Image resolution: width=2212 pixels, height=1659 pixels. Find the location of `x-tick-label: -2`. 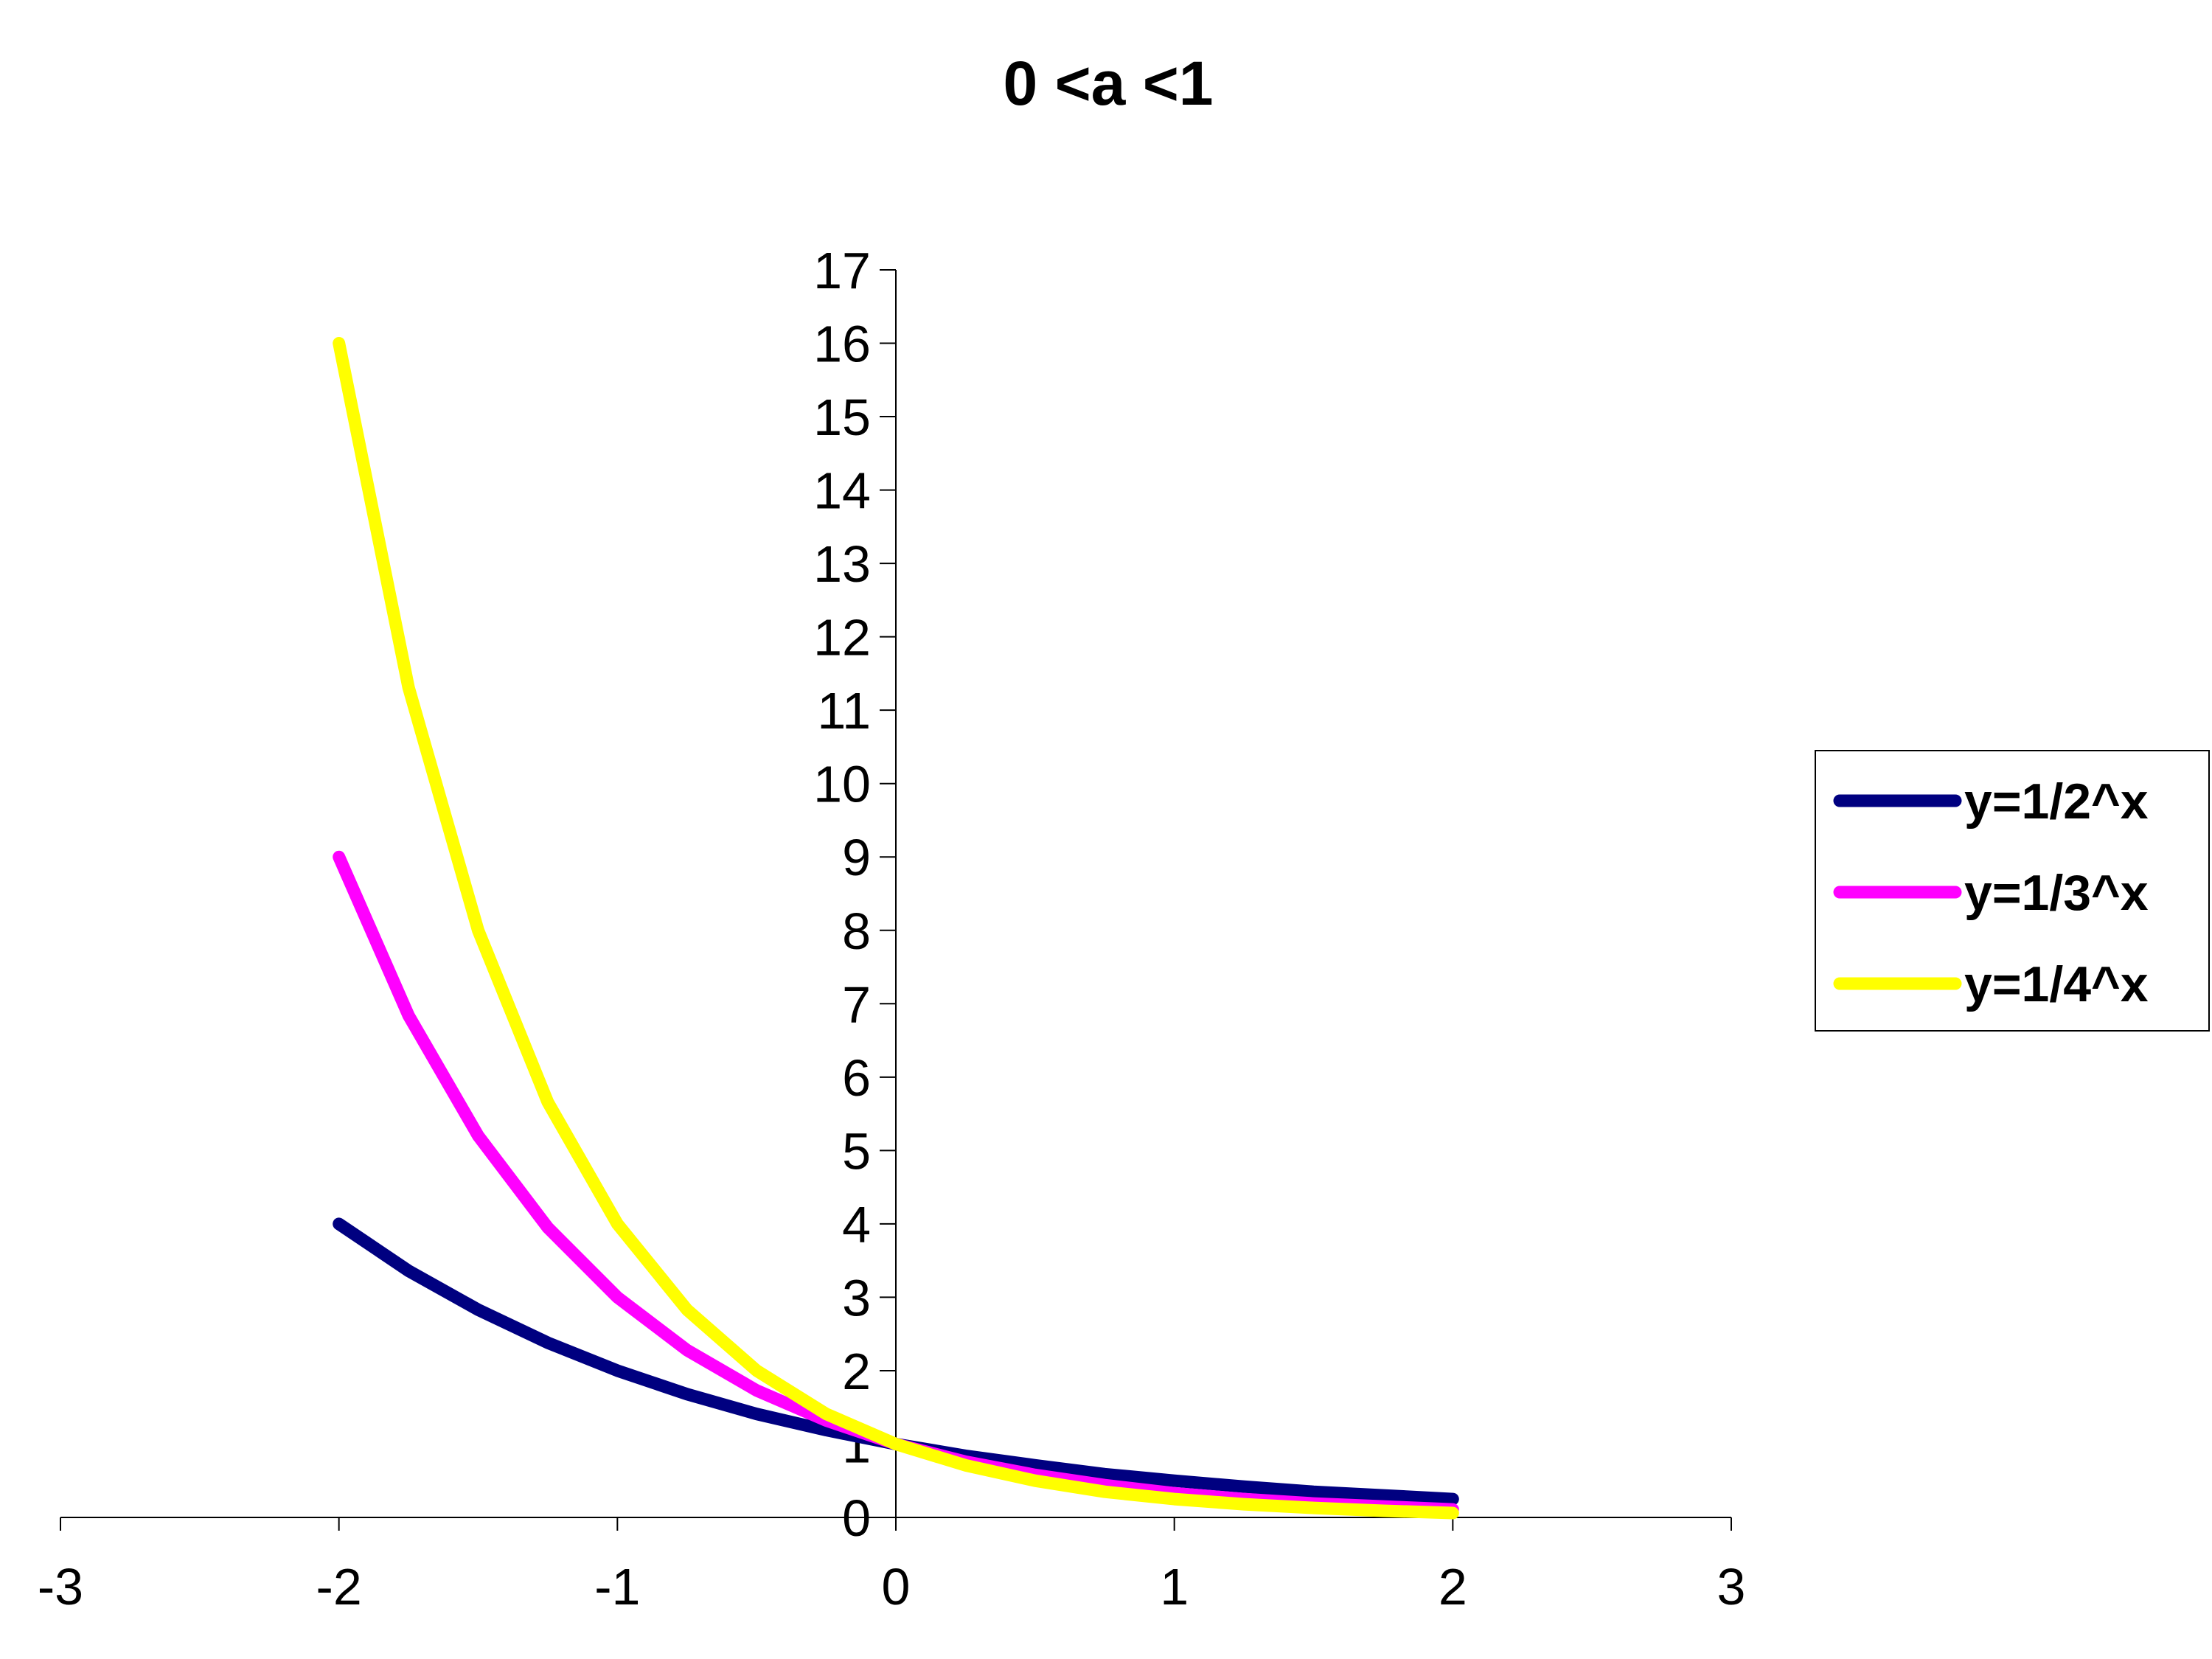

x-tick-label: -2 is located at coordinates (339, 1586).